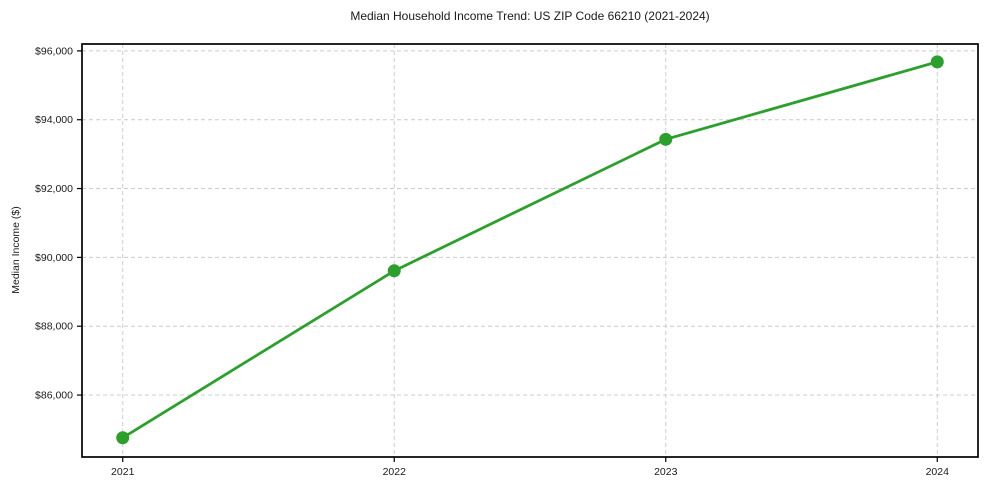 This screenshot has width=989, height=490. What do you see at coordinates (54, 396) in the screenshot?
I see `y-tick-label: $86,000` at bounding box center [54, 396].